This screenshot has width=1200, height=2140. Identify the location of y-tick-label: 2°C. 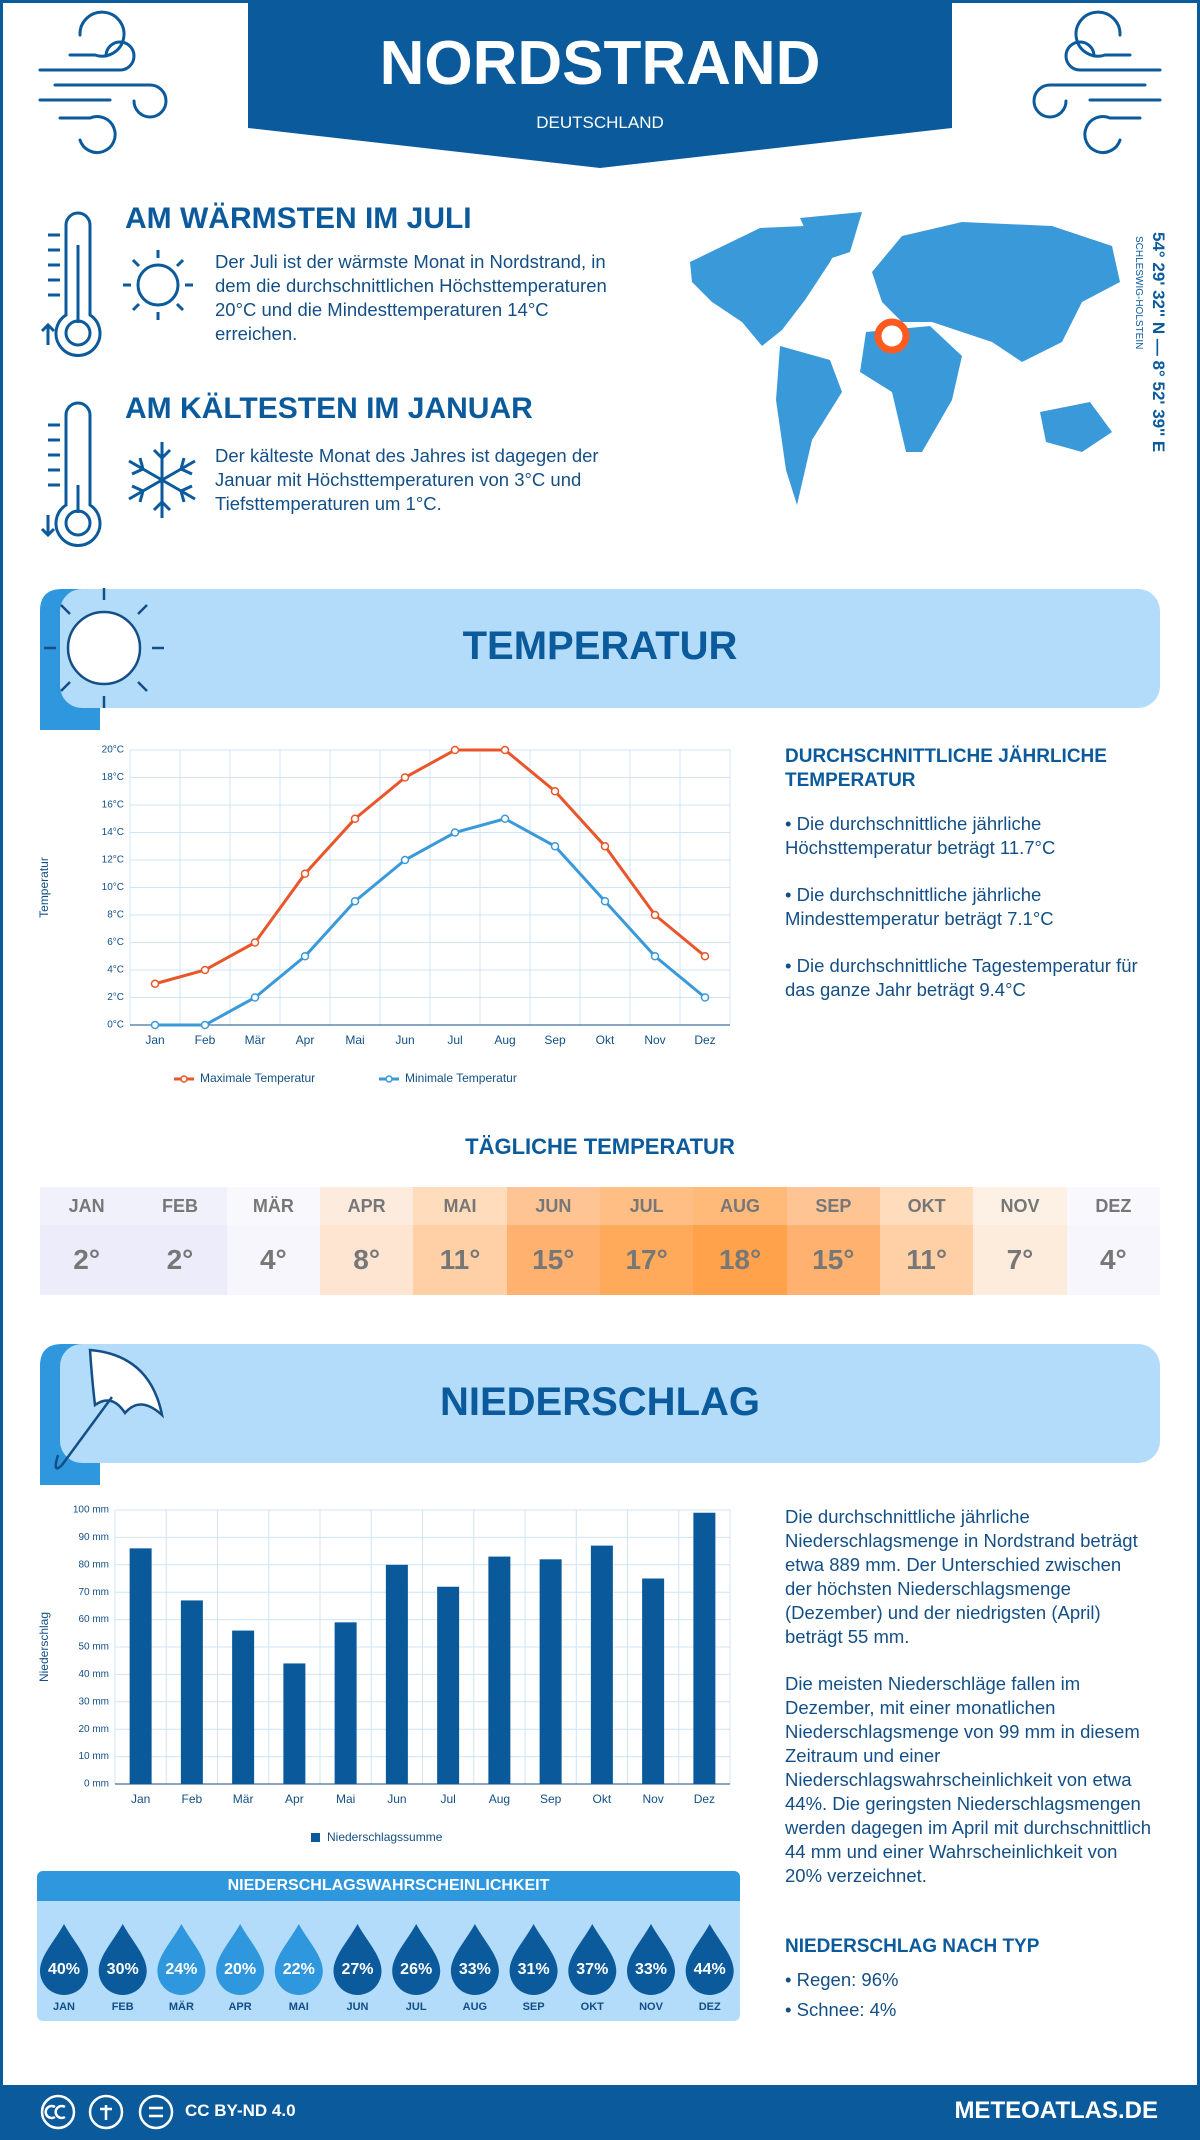
(115, 997).